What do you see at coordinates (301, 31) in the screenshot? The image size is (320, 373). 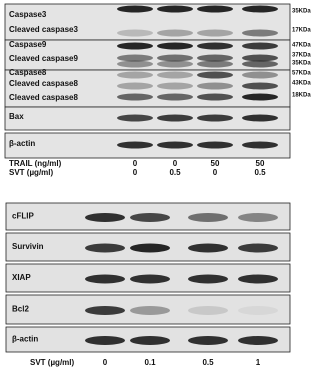 I see `kda-marker: 17KDa` at bounding box center [301, 31].